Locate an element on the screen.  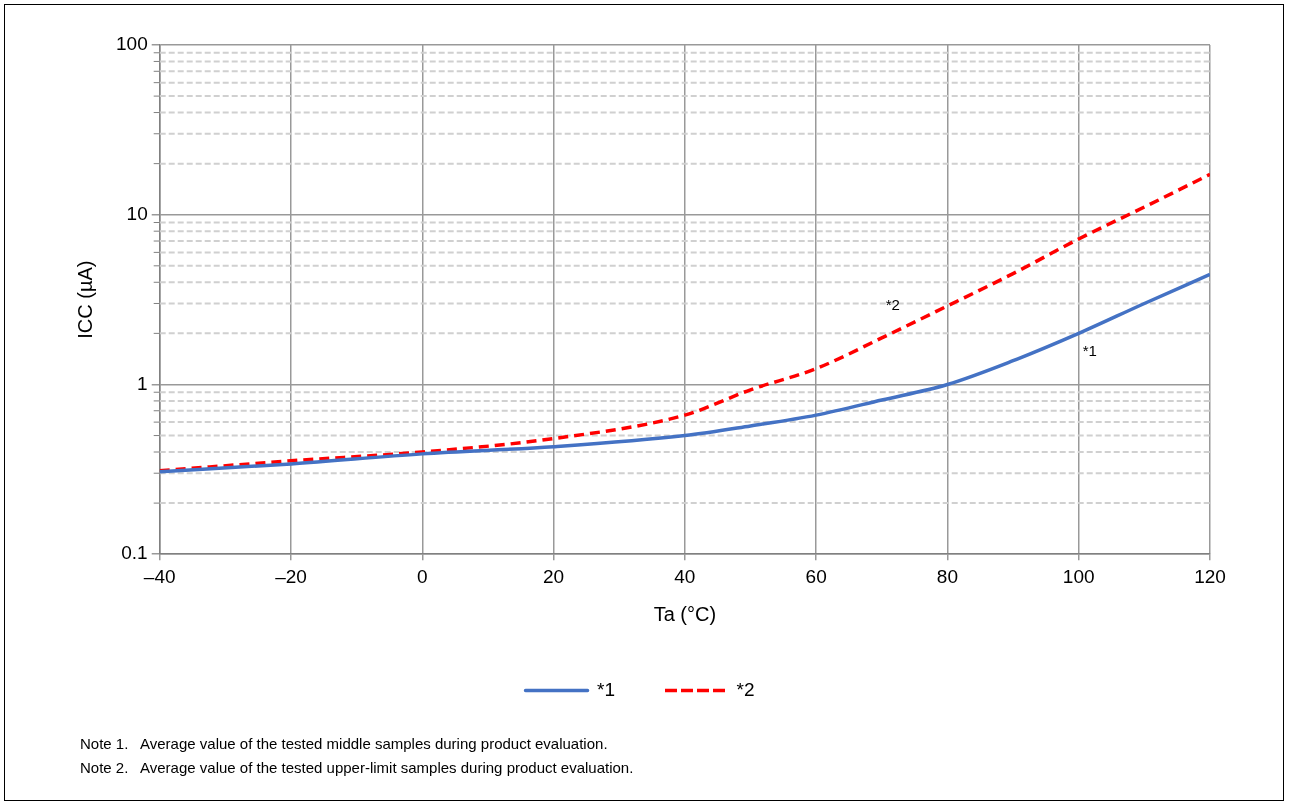
text: Note 1. Average value of the tested middle samples during product evaluation. is located at coordinates (344, 744).